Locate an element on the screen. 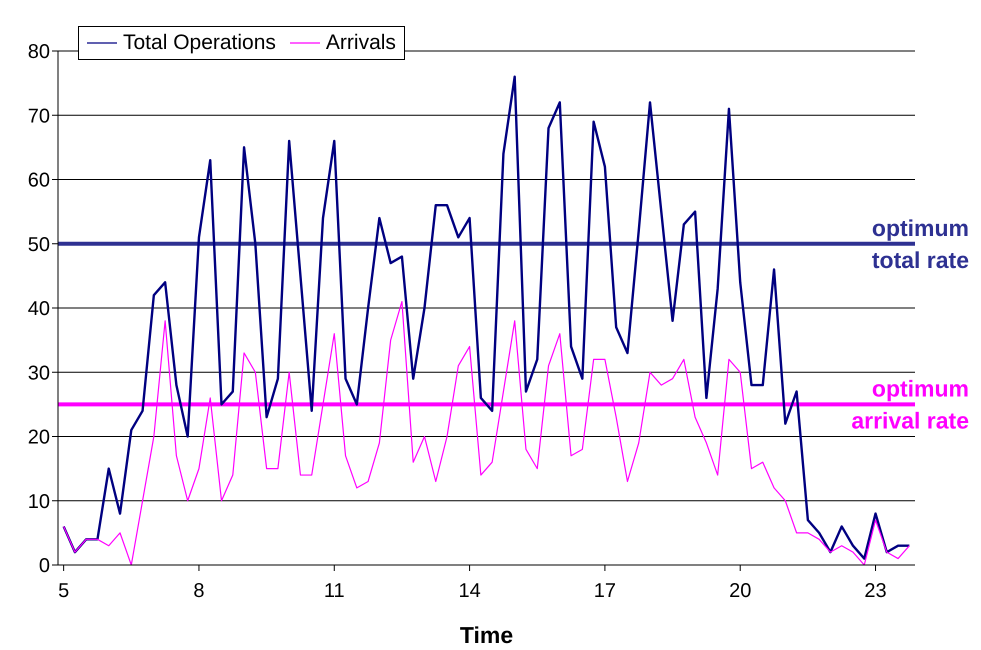  y-tick-label: 40 is located at coordinates (39, 309).